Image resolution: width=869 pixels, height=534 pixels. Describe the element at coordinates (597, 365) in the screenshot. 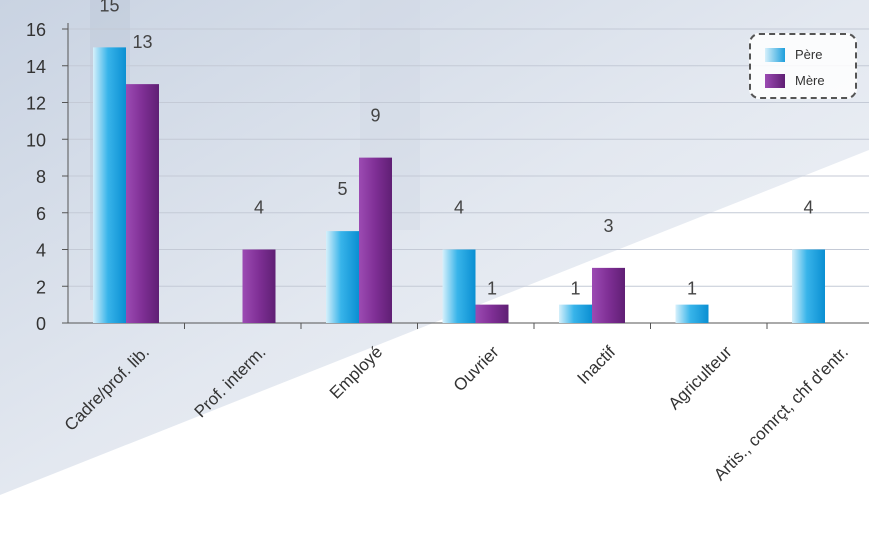

I see `x-tick-label: Inactif` at that location.